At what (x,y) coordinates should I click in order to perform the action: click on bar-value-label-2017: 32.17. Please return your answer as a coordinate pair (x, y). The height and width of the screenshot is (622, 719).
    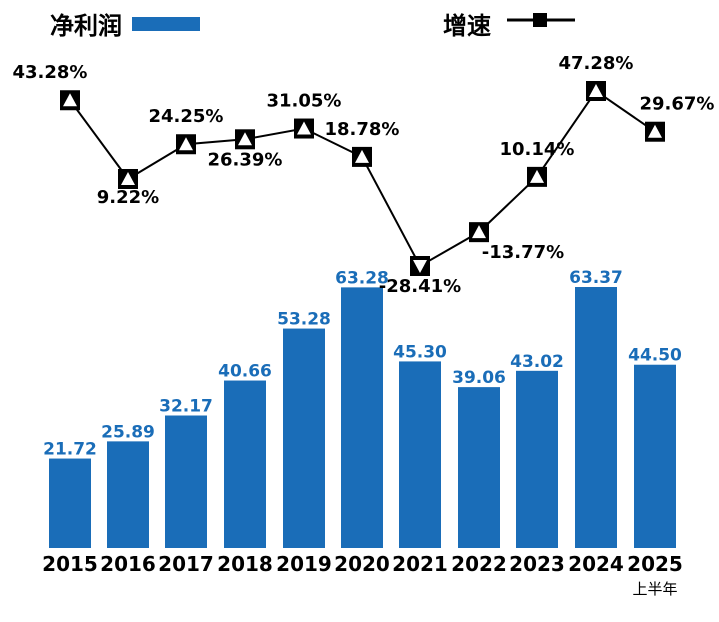
    Looking at the image, I should click on (186, 407).